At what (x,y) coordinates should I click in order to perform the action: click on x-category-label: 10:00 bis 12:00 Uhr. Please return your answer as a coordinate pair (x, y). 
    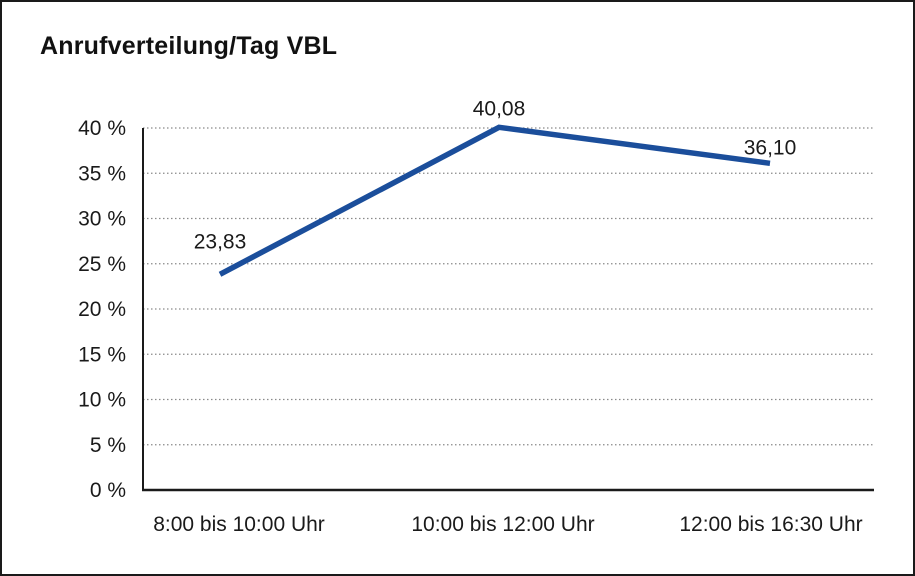
    Looking at the image, I should click on (502, 524).